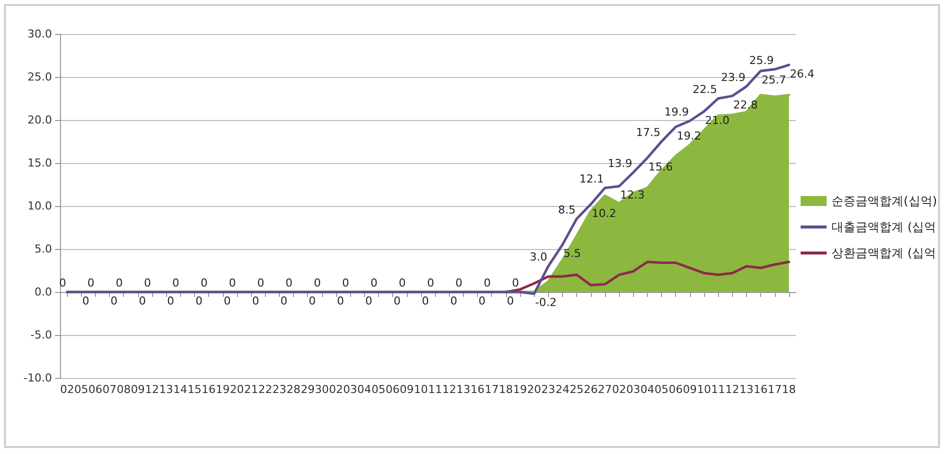  What do you see at coordinates (546, 303) in the screenshot?
I see `data-label: -0.2` at bounding box center [546, 303].